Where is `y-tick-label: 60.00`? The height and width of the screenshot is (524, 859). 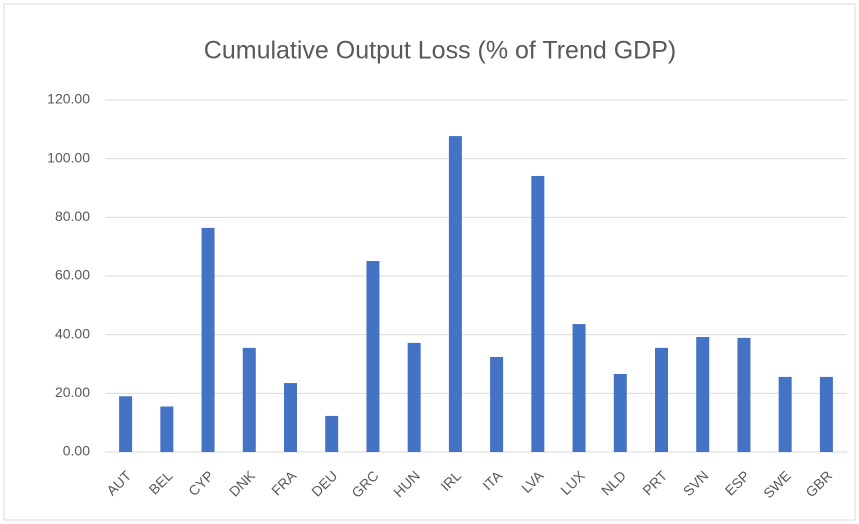
y-tick-label: 60.00 is located at coordinates (72, 275).